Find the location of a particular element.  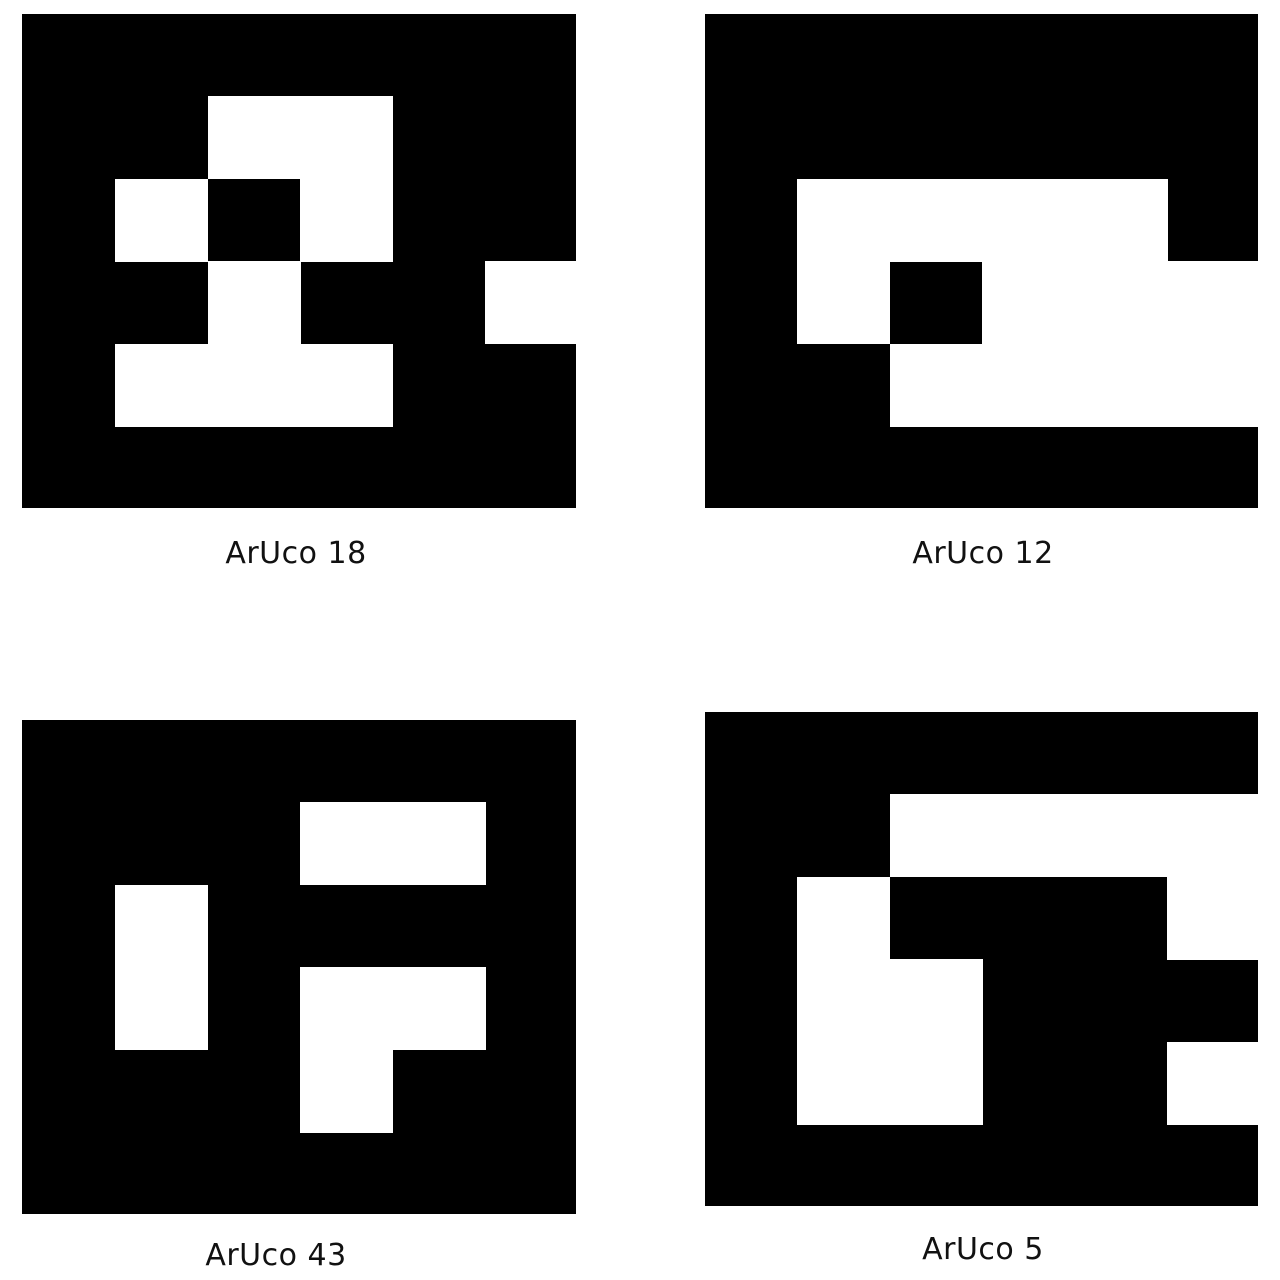

caption-aruco-18: ArUco 18 is located at coordinates (296, 553).